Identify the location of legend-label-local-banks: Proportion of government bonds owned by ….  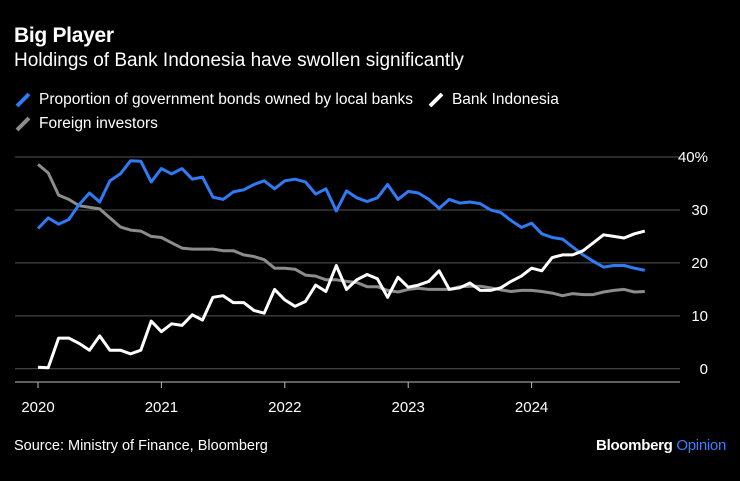
(226, 99).